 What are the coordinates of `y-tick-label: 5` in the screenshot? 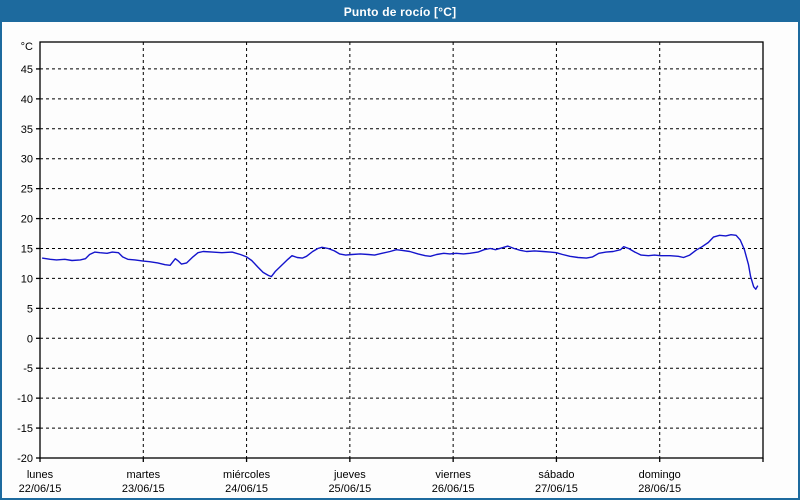 It's located at (30, 309).